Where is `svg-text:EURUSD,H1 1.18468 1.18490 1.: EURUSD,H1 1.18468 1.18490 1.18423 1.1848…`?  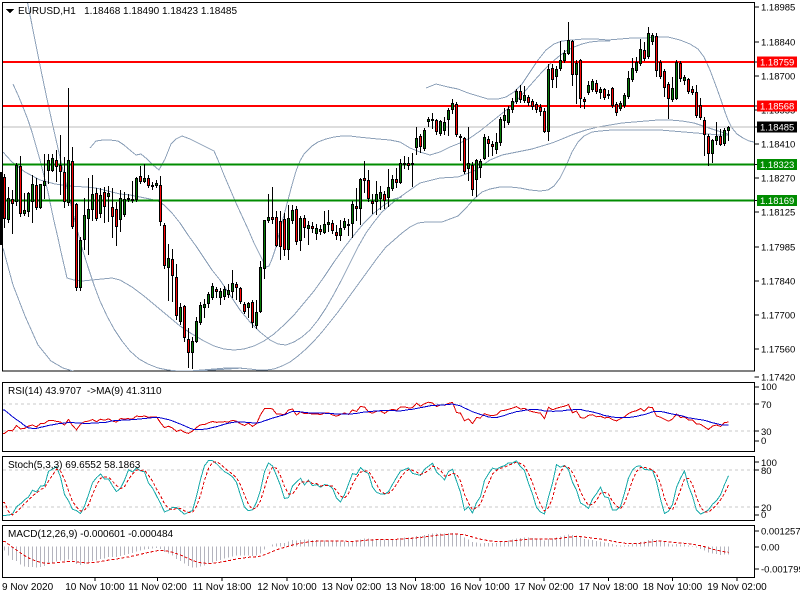 svg-text:EURUSD,H1 1.18468 1.18490 1.: EURUSD,H1 1.18468 1.18490 1.18423 1.1848… is located at coordinates (127, 11).